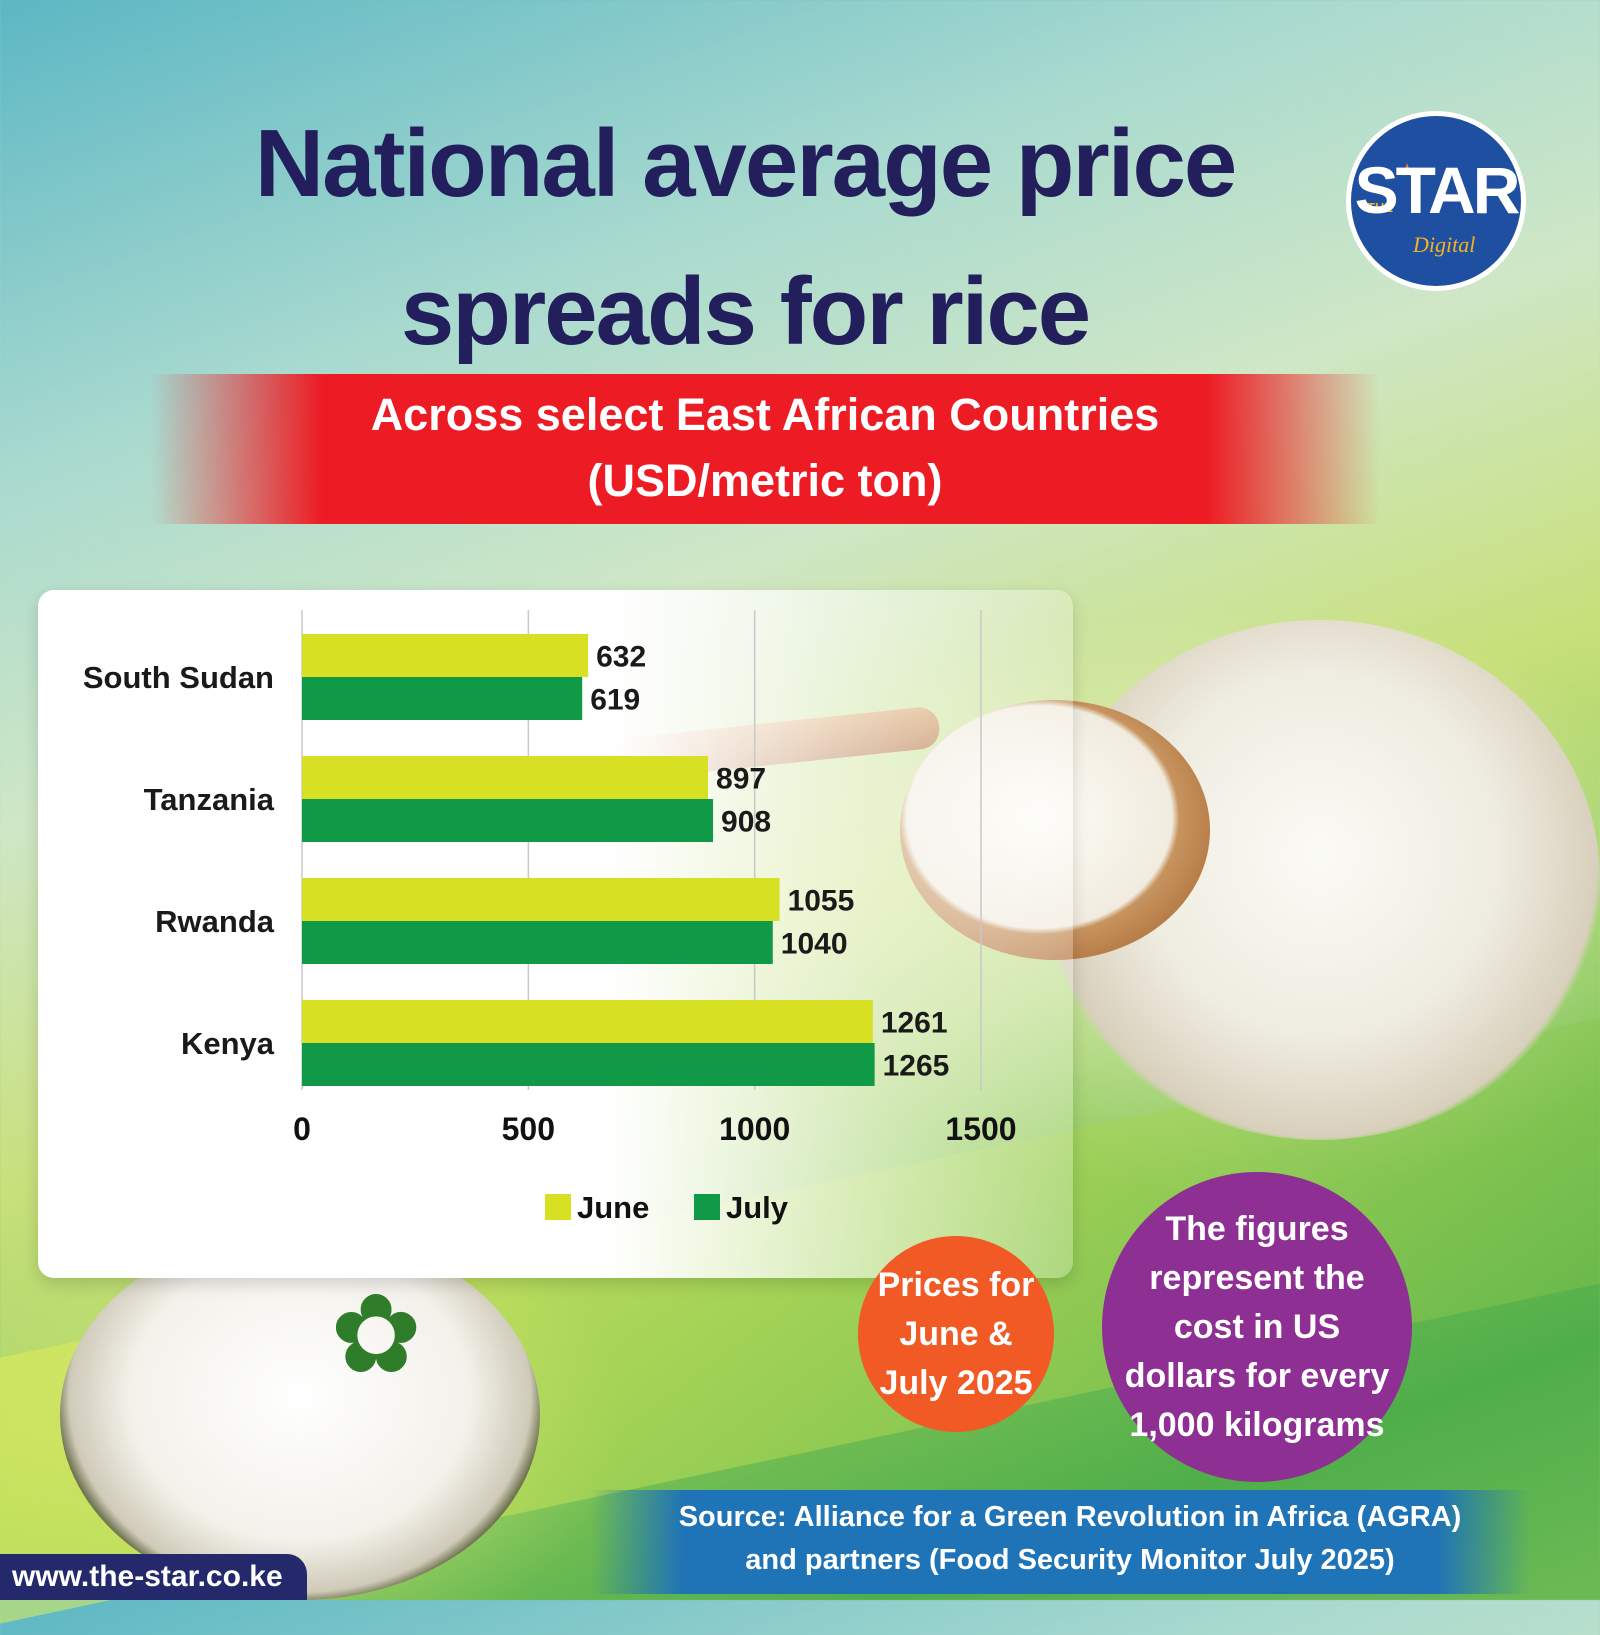 This screenshot has width=1600, height=1635. I want to click on category-label: South Sudan, so click(178, 677).